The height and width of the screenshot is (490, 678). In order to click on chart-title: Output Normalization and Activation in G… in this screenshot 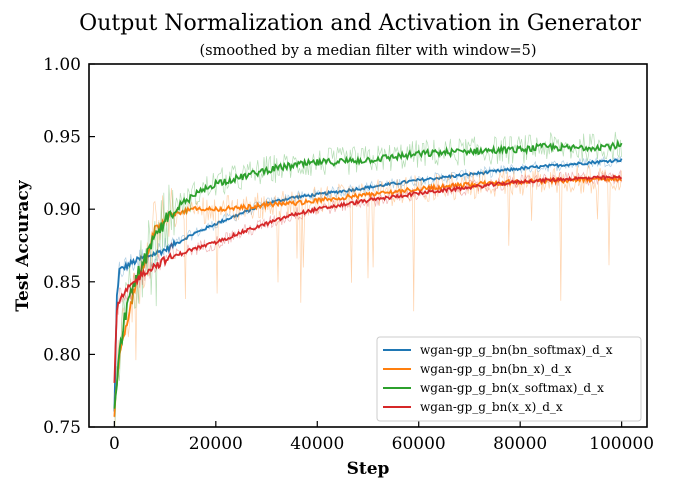, I will do `click(360, 23)`.